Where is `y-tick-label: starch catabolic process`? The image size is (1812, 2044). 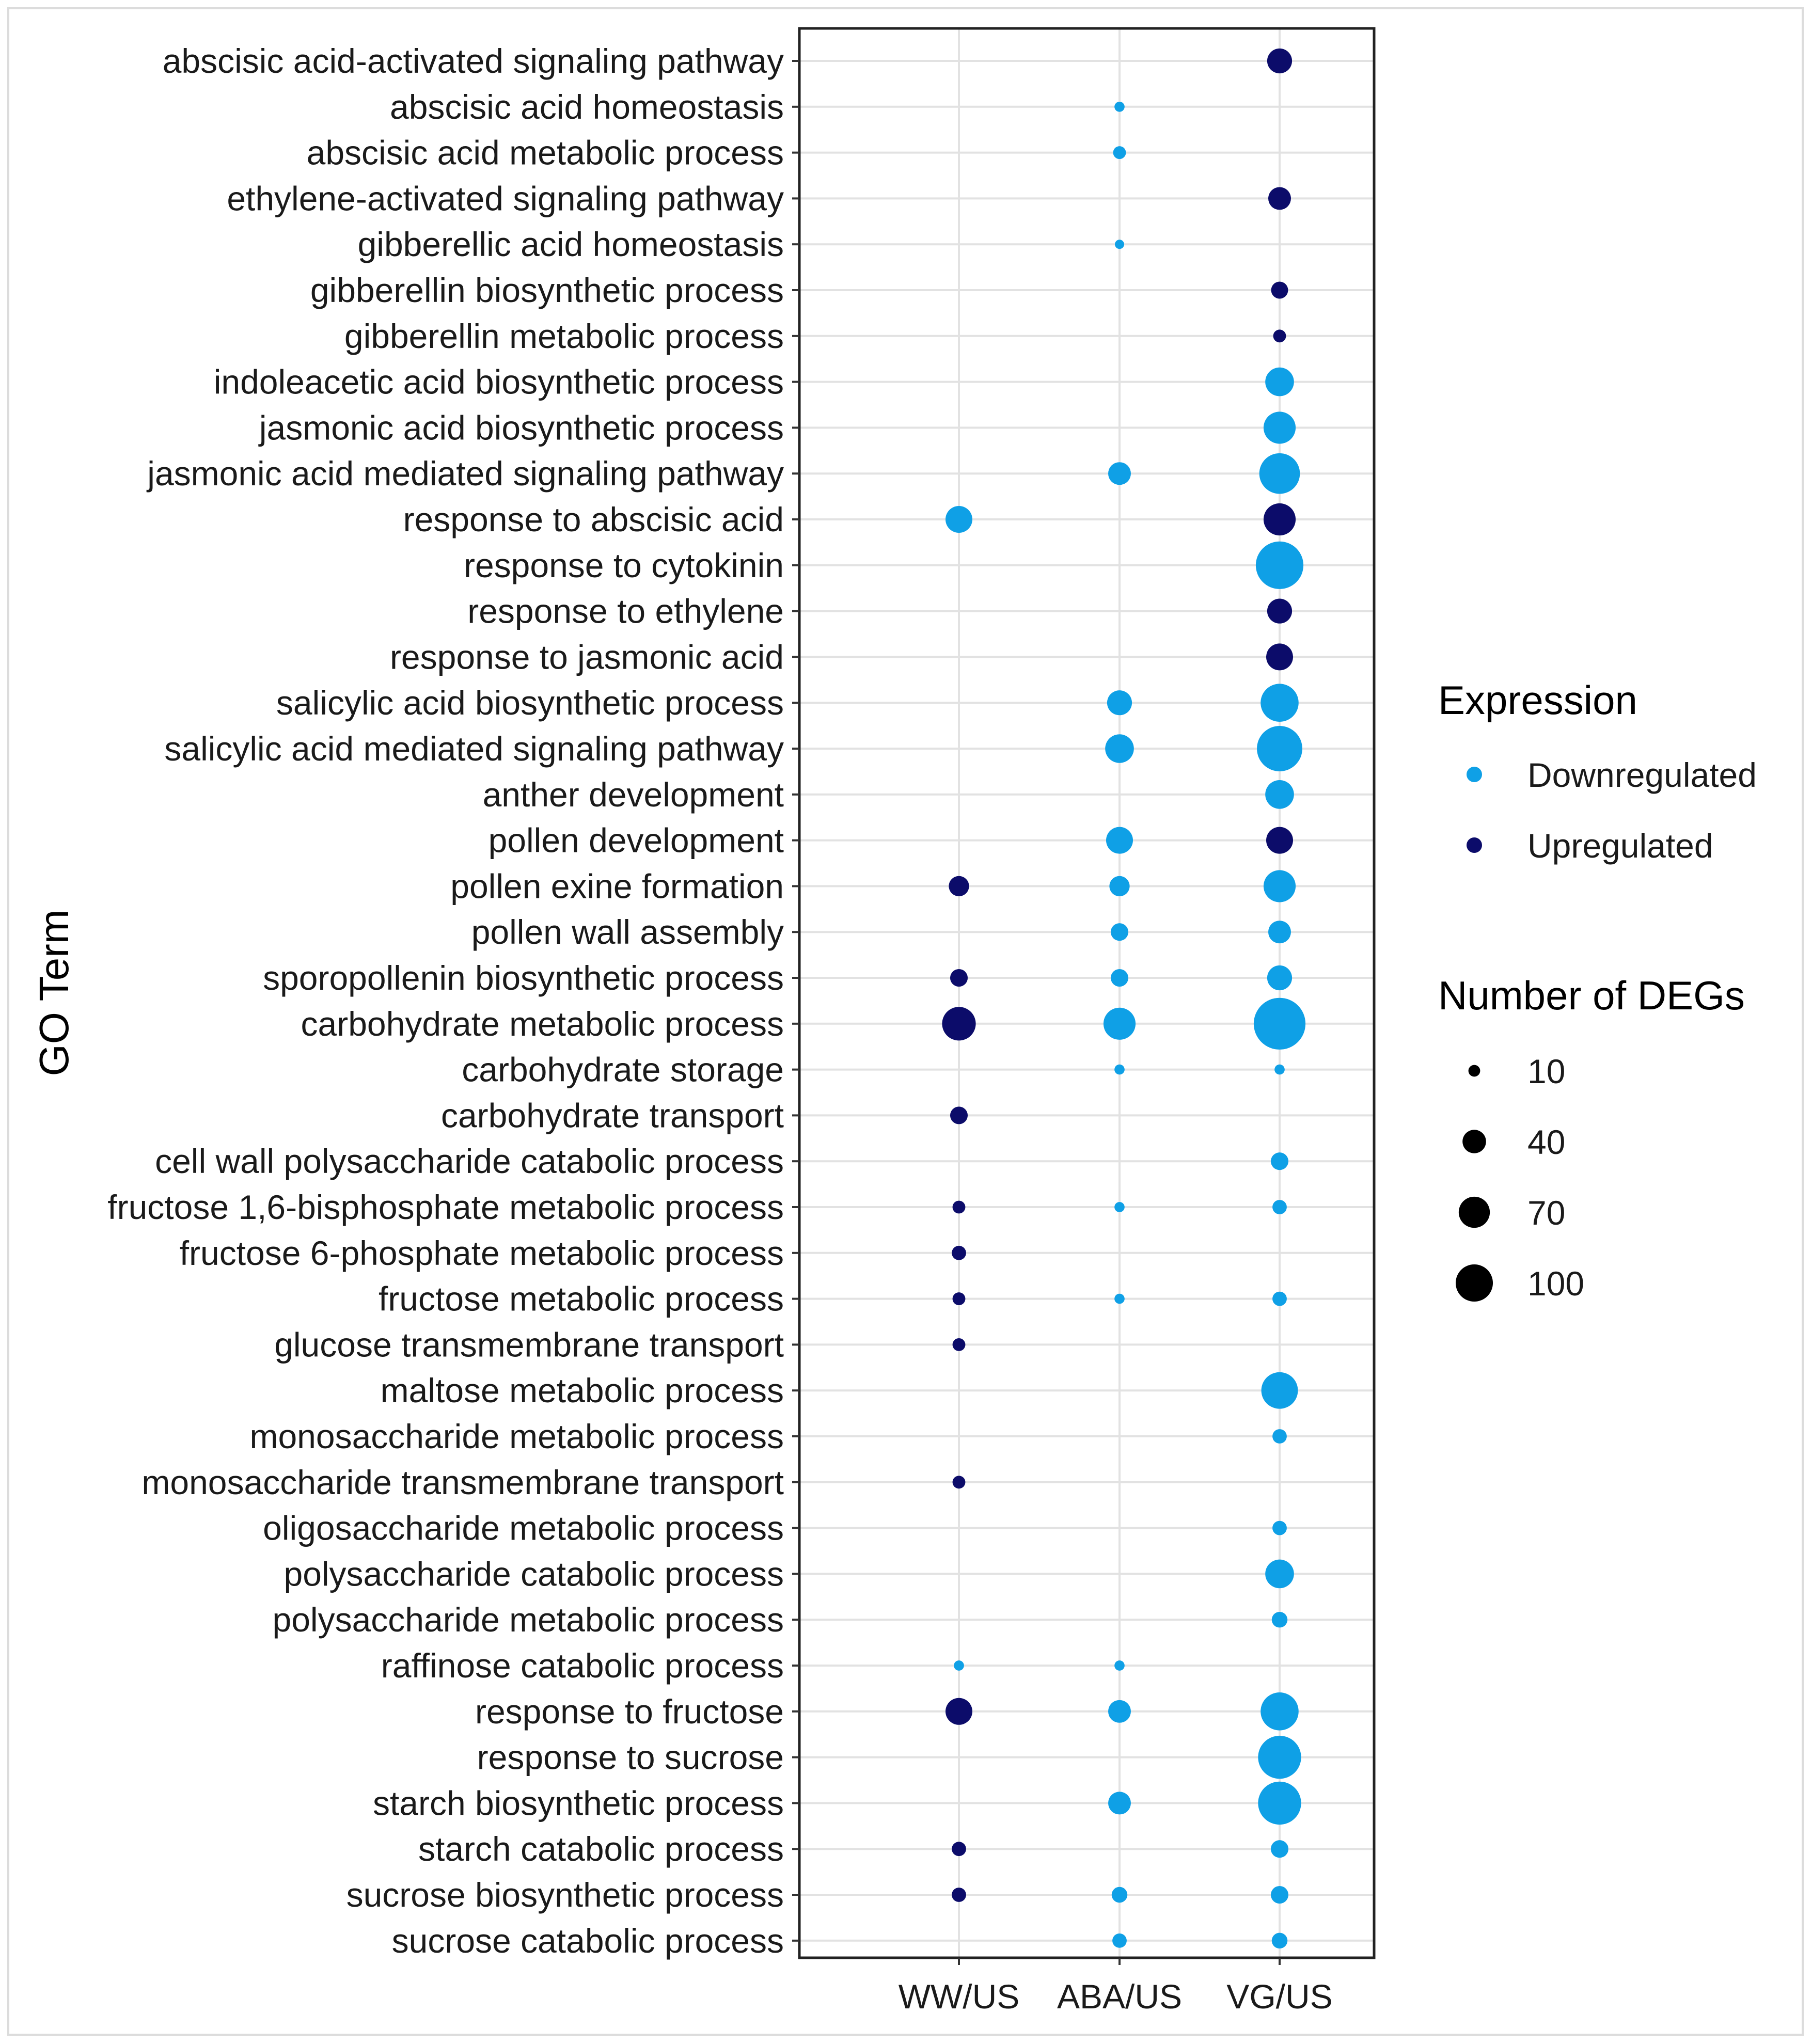
y-tick-label: starch catabolic process is located at coordinates (601, 1849).